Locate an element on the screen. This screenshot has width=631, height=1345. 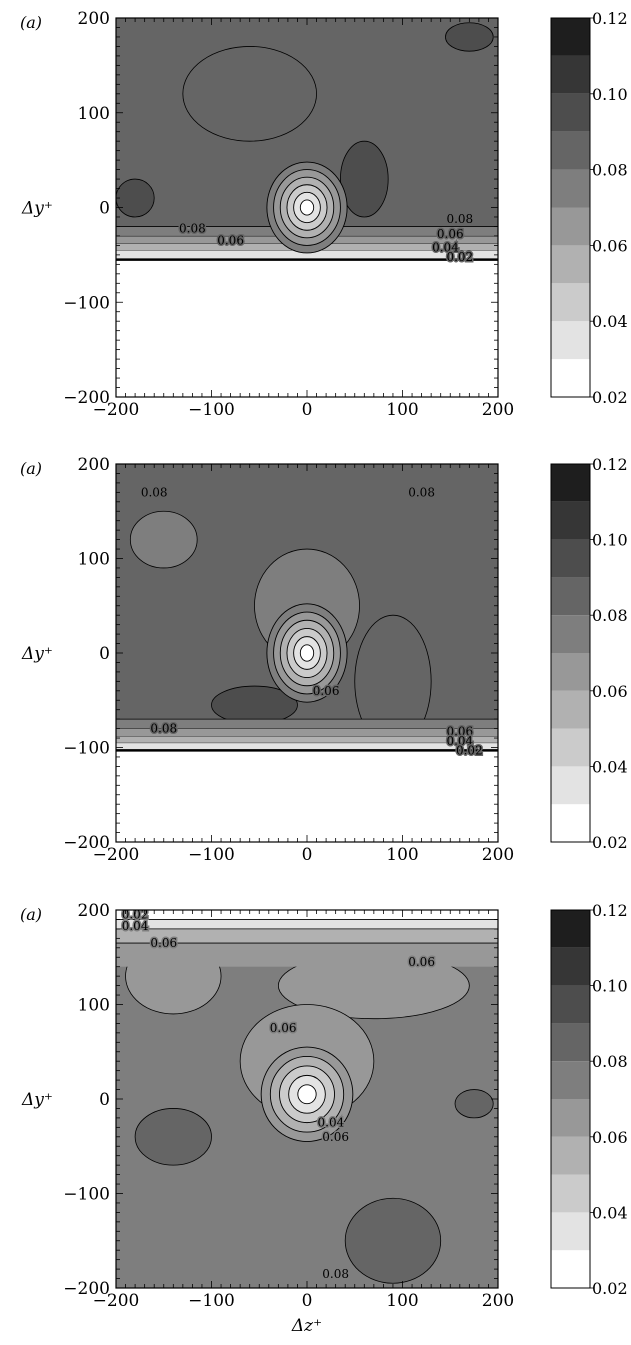
core-contour is located at coordinates (307, 653).